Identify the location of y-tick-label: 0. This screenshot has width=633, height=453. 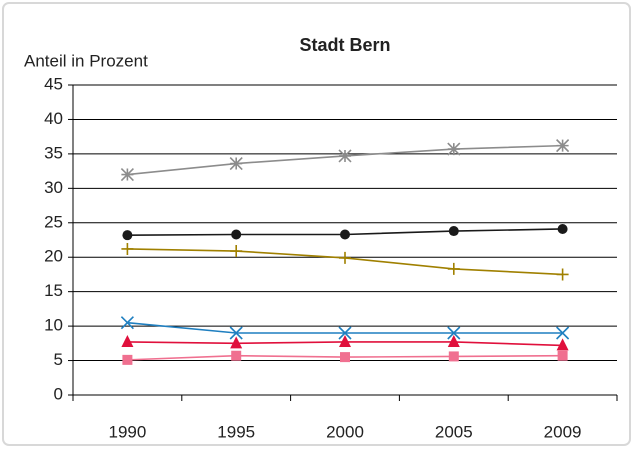
(58, 393).